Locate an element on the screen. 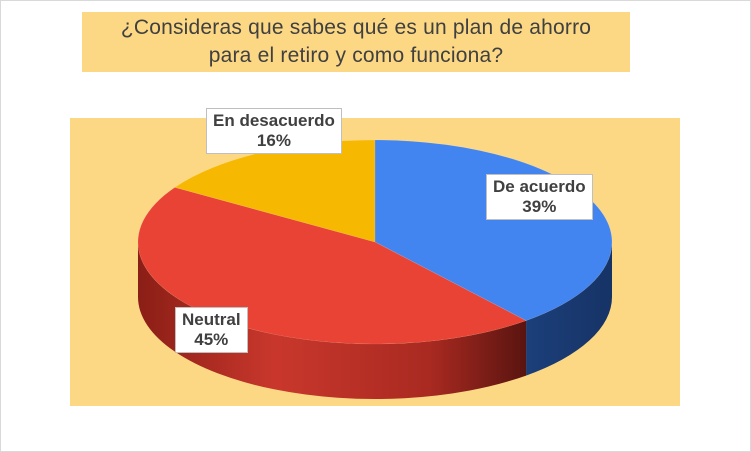 This screenshot has height=452, width=751. title-background is located at coordinates (356, 42).